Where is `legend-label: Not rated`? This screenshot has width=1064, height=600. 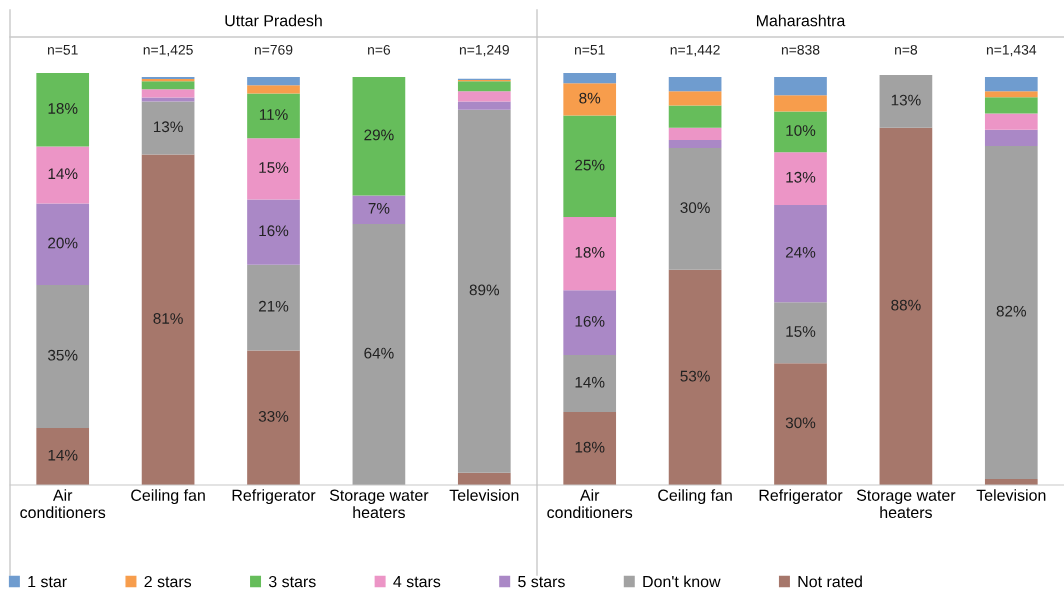 legend-label: Not rated is located at coordinates (830, 581).